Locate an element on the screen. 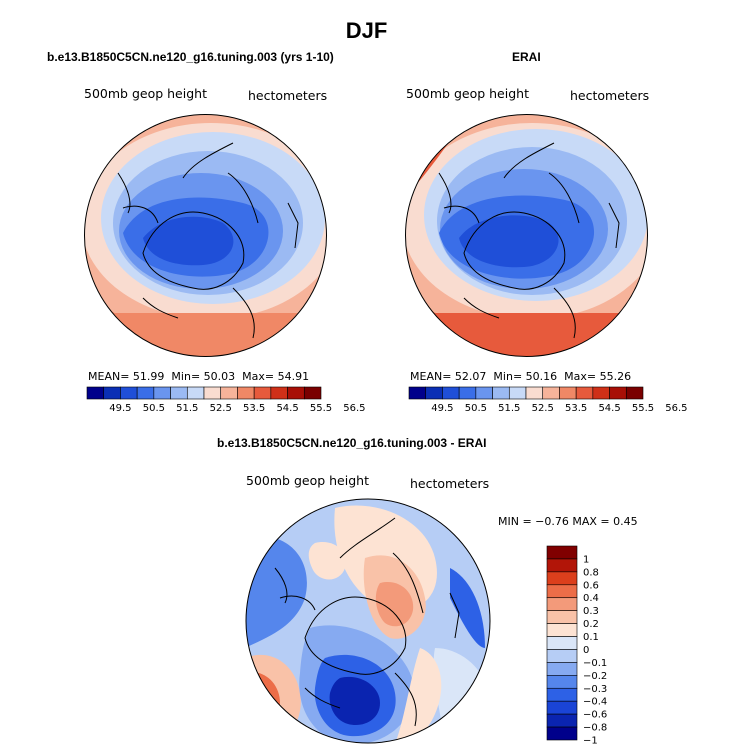  panel-2-variable-label: 500mb geop height is located at coordinates (467, 93).